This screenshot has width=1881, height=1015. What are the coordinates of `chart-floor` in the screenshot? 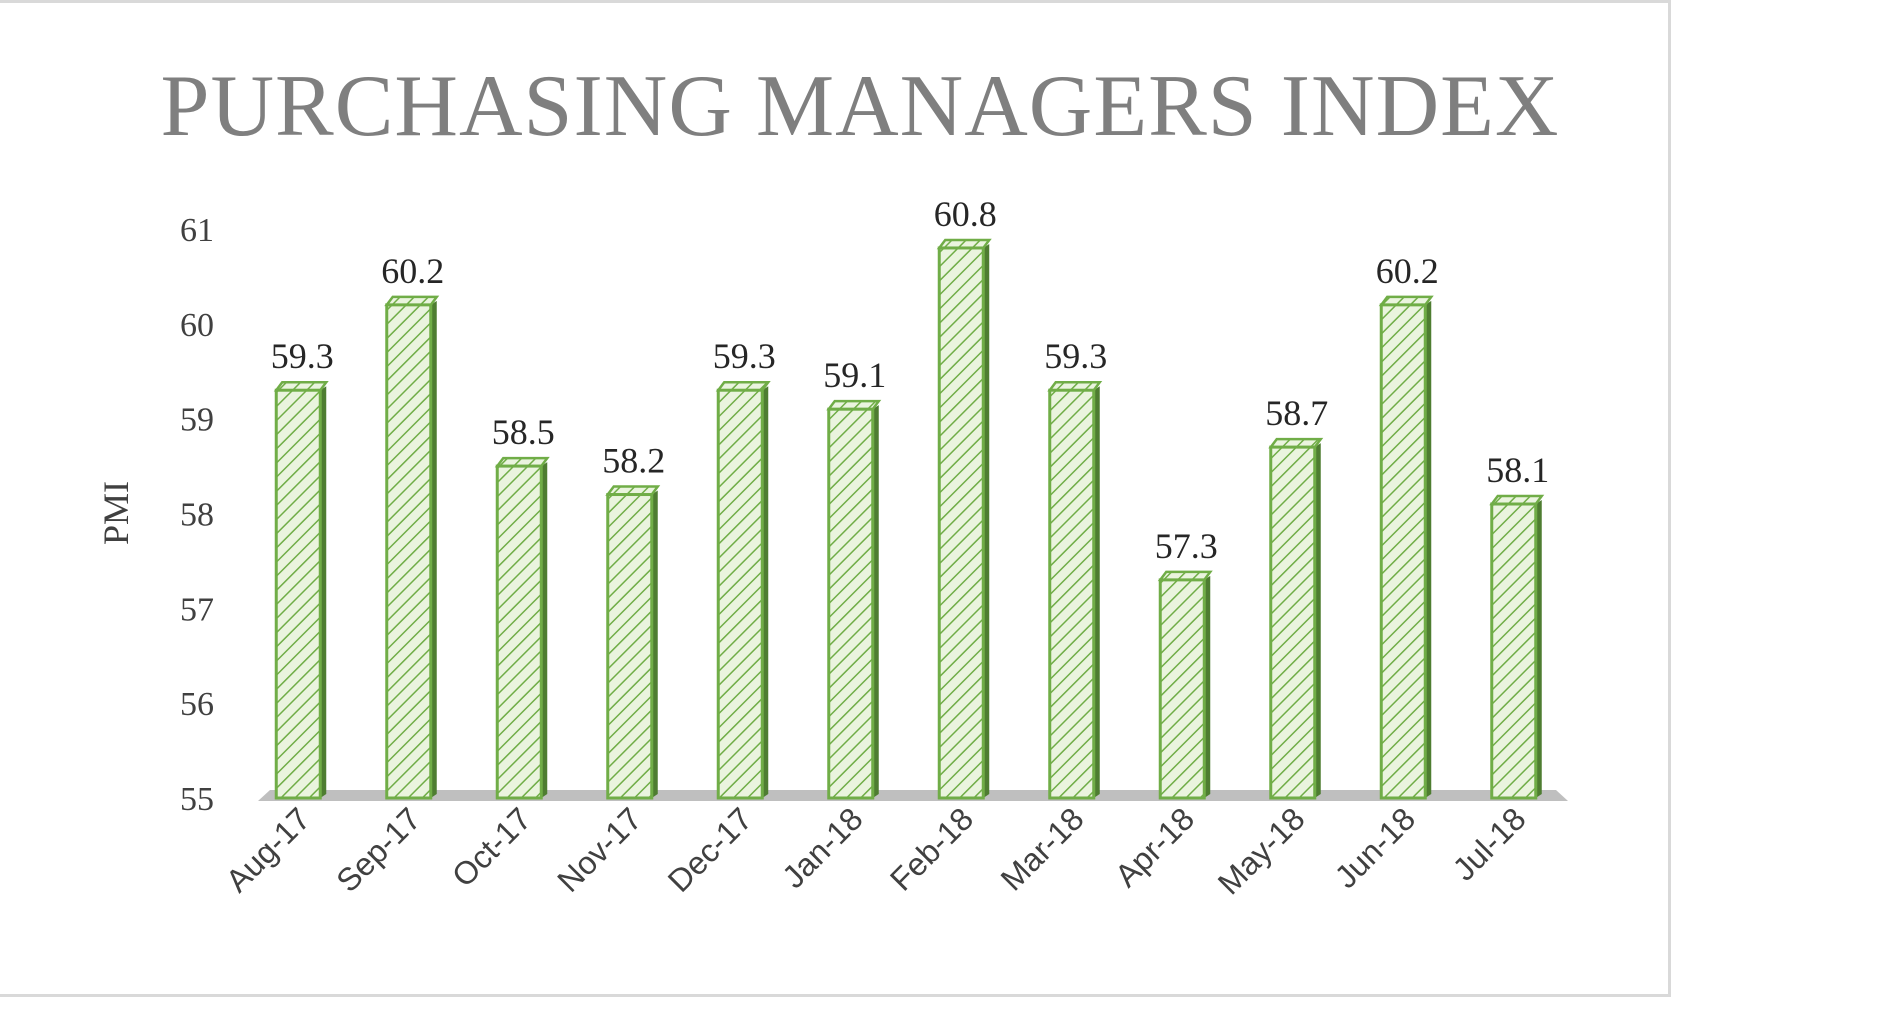 It's located at (913, 795).